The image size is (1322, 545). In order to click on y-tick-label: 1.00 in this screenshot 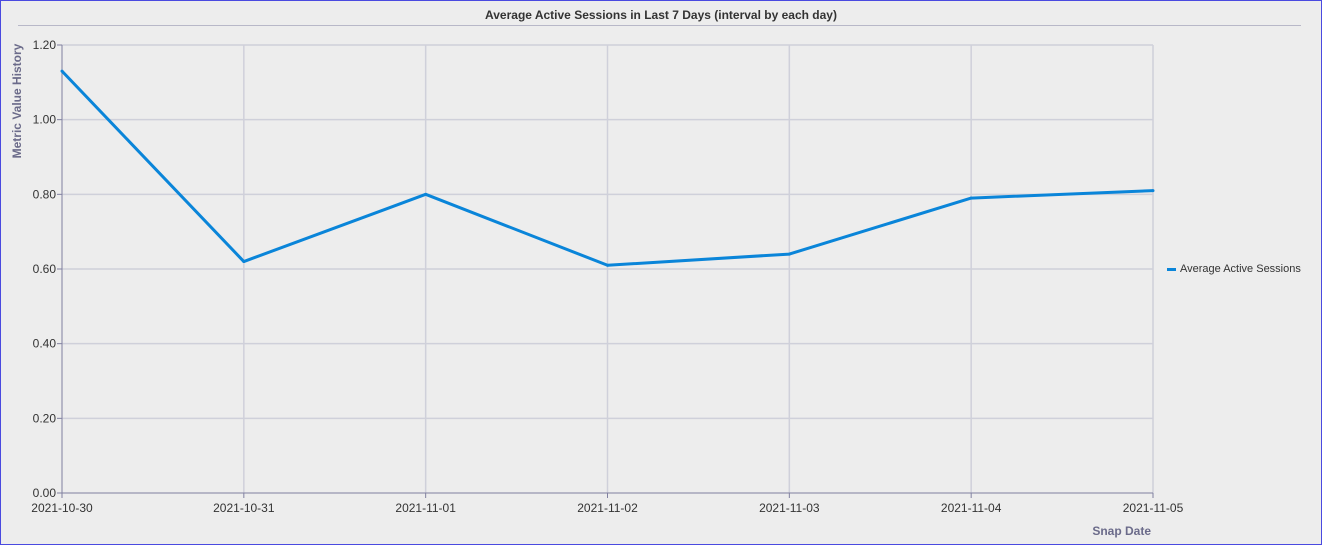, I will do `click(45, 120)`.